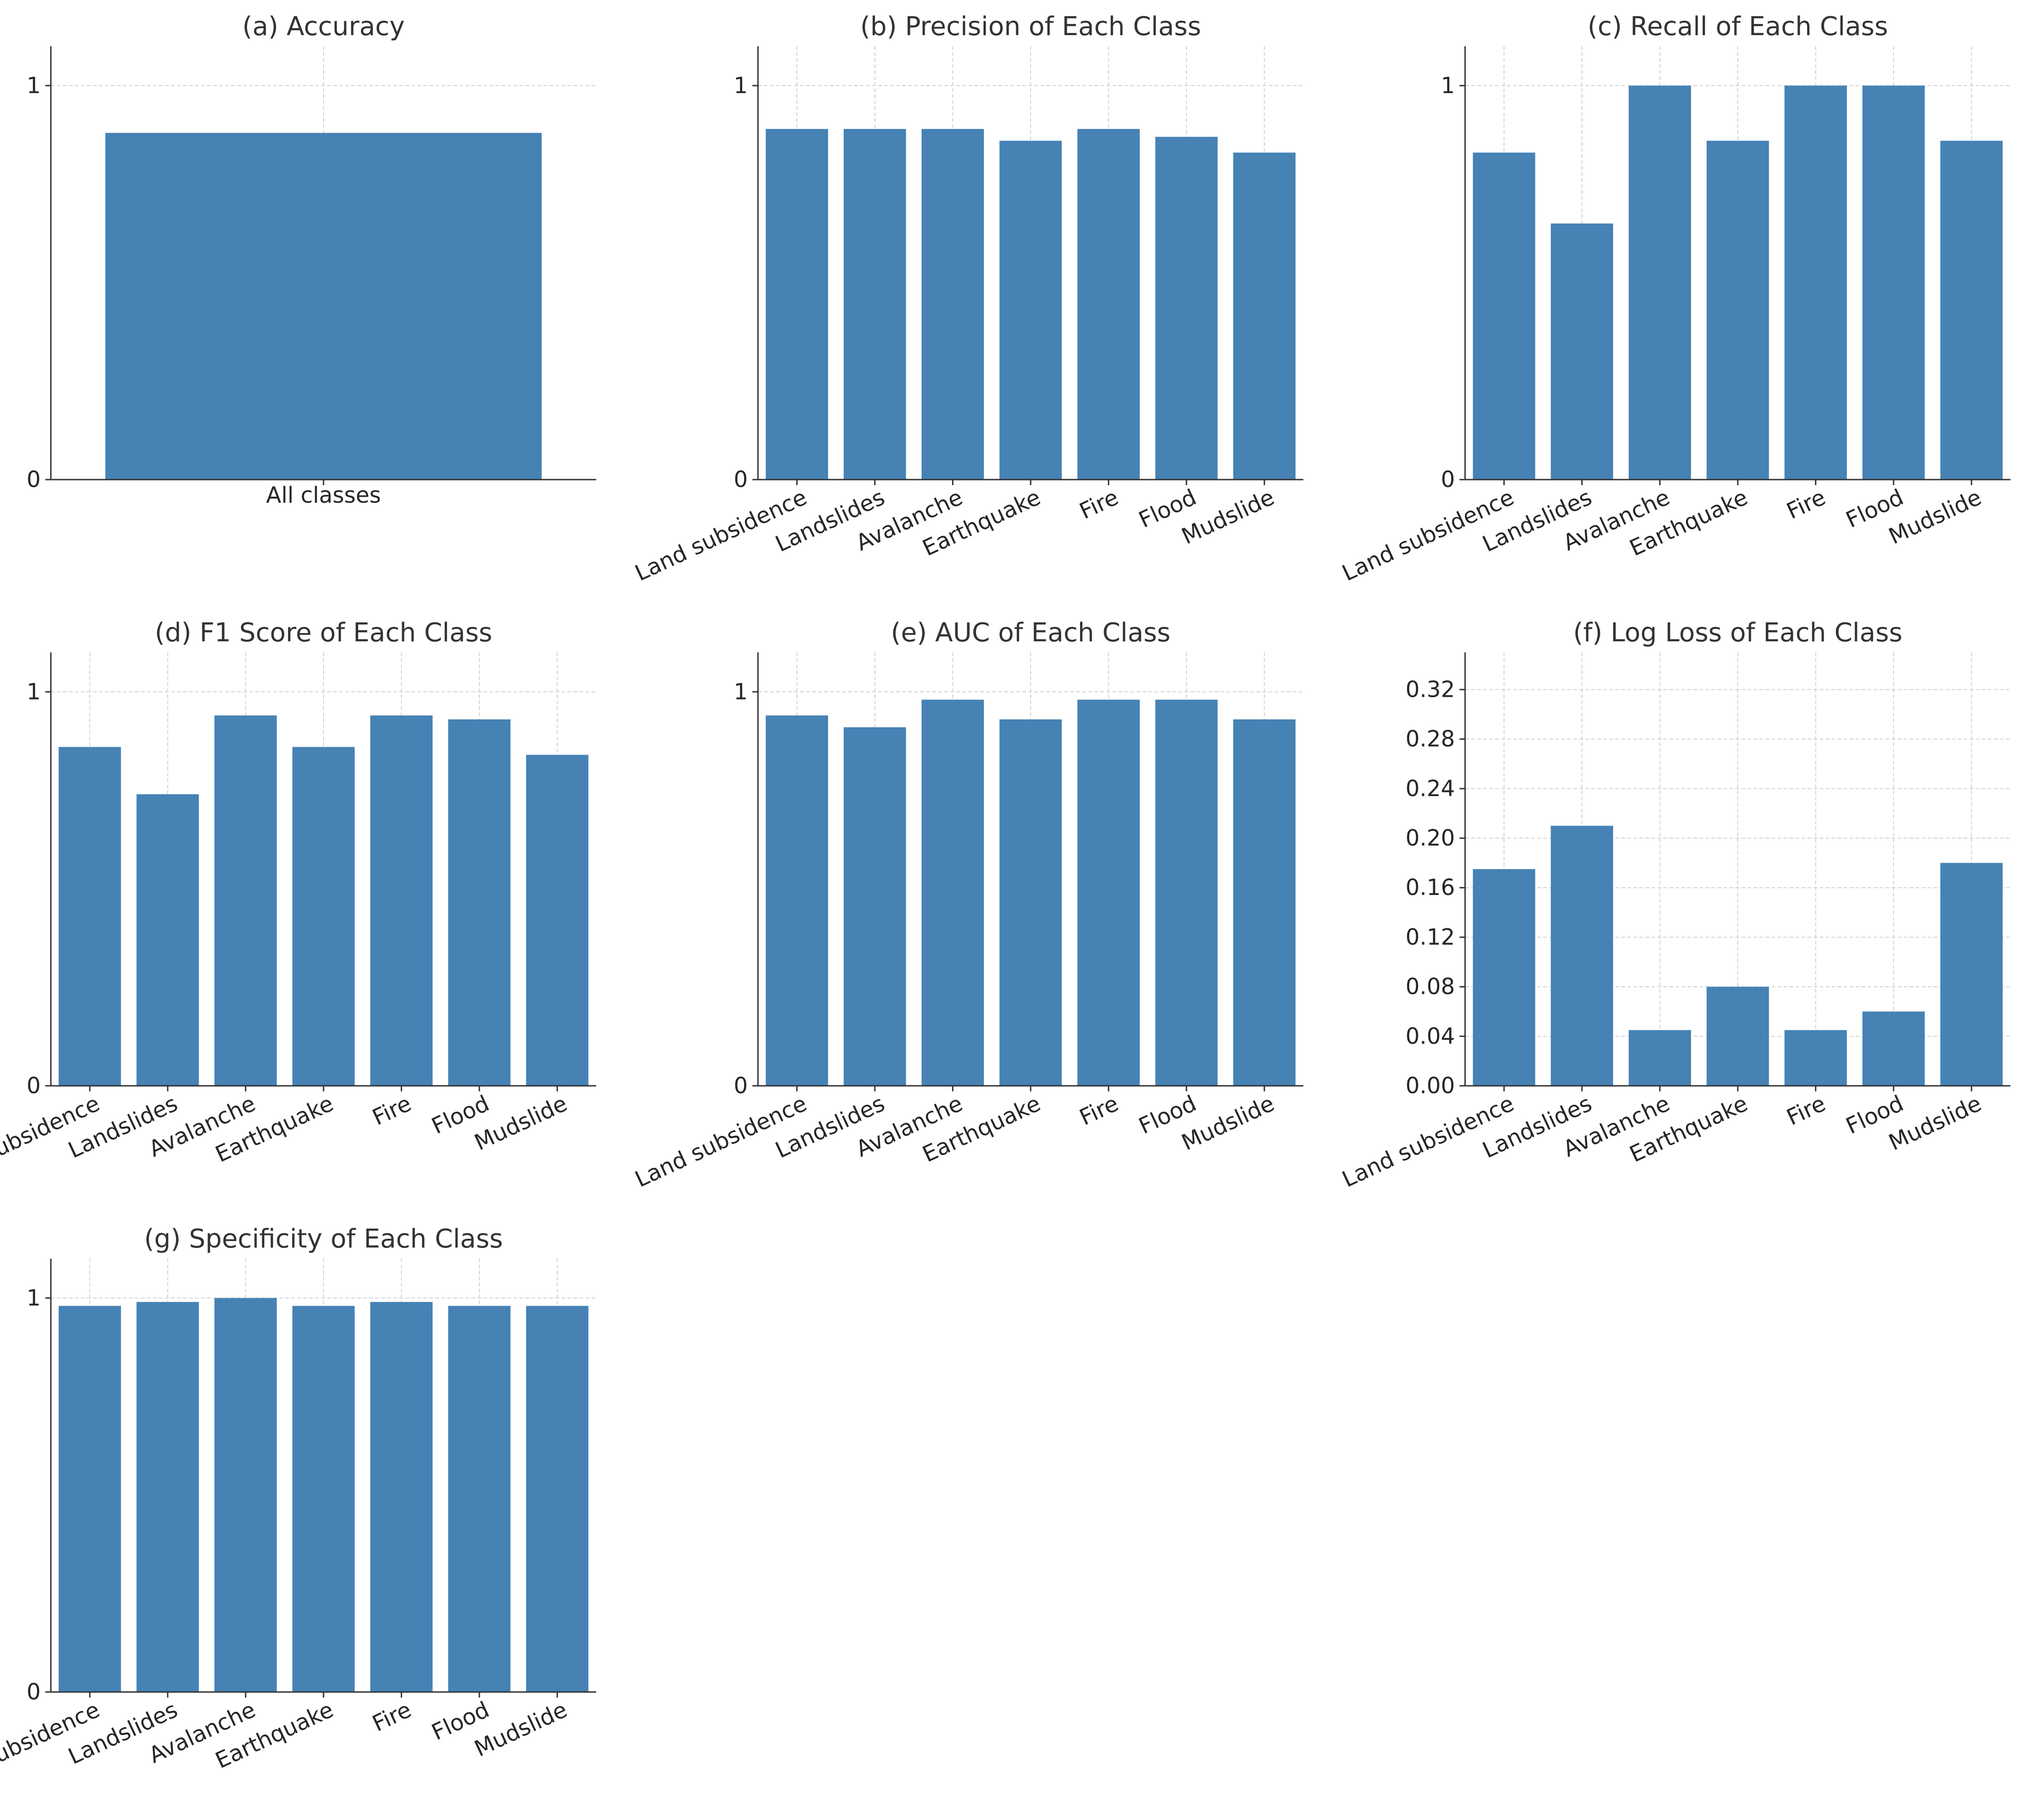 This screenshot has height=1820, width=2022. Describe the element at coordinates (1430, 789) in the screenshot. I see `y-tick-label: 0.24` at that location.